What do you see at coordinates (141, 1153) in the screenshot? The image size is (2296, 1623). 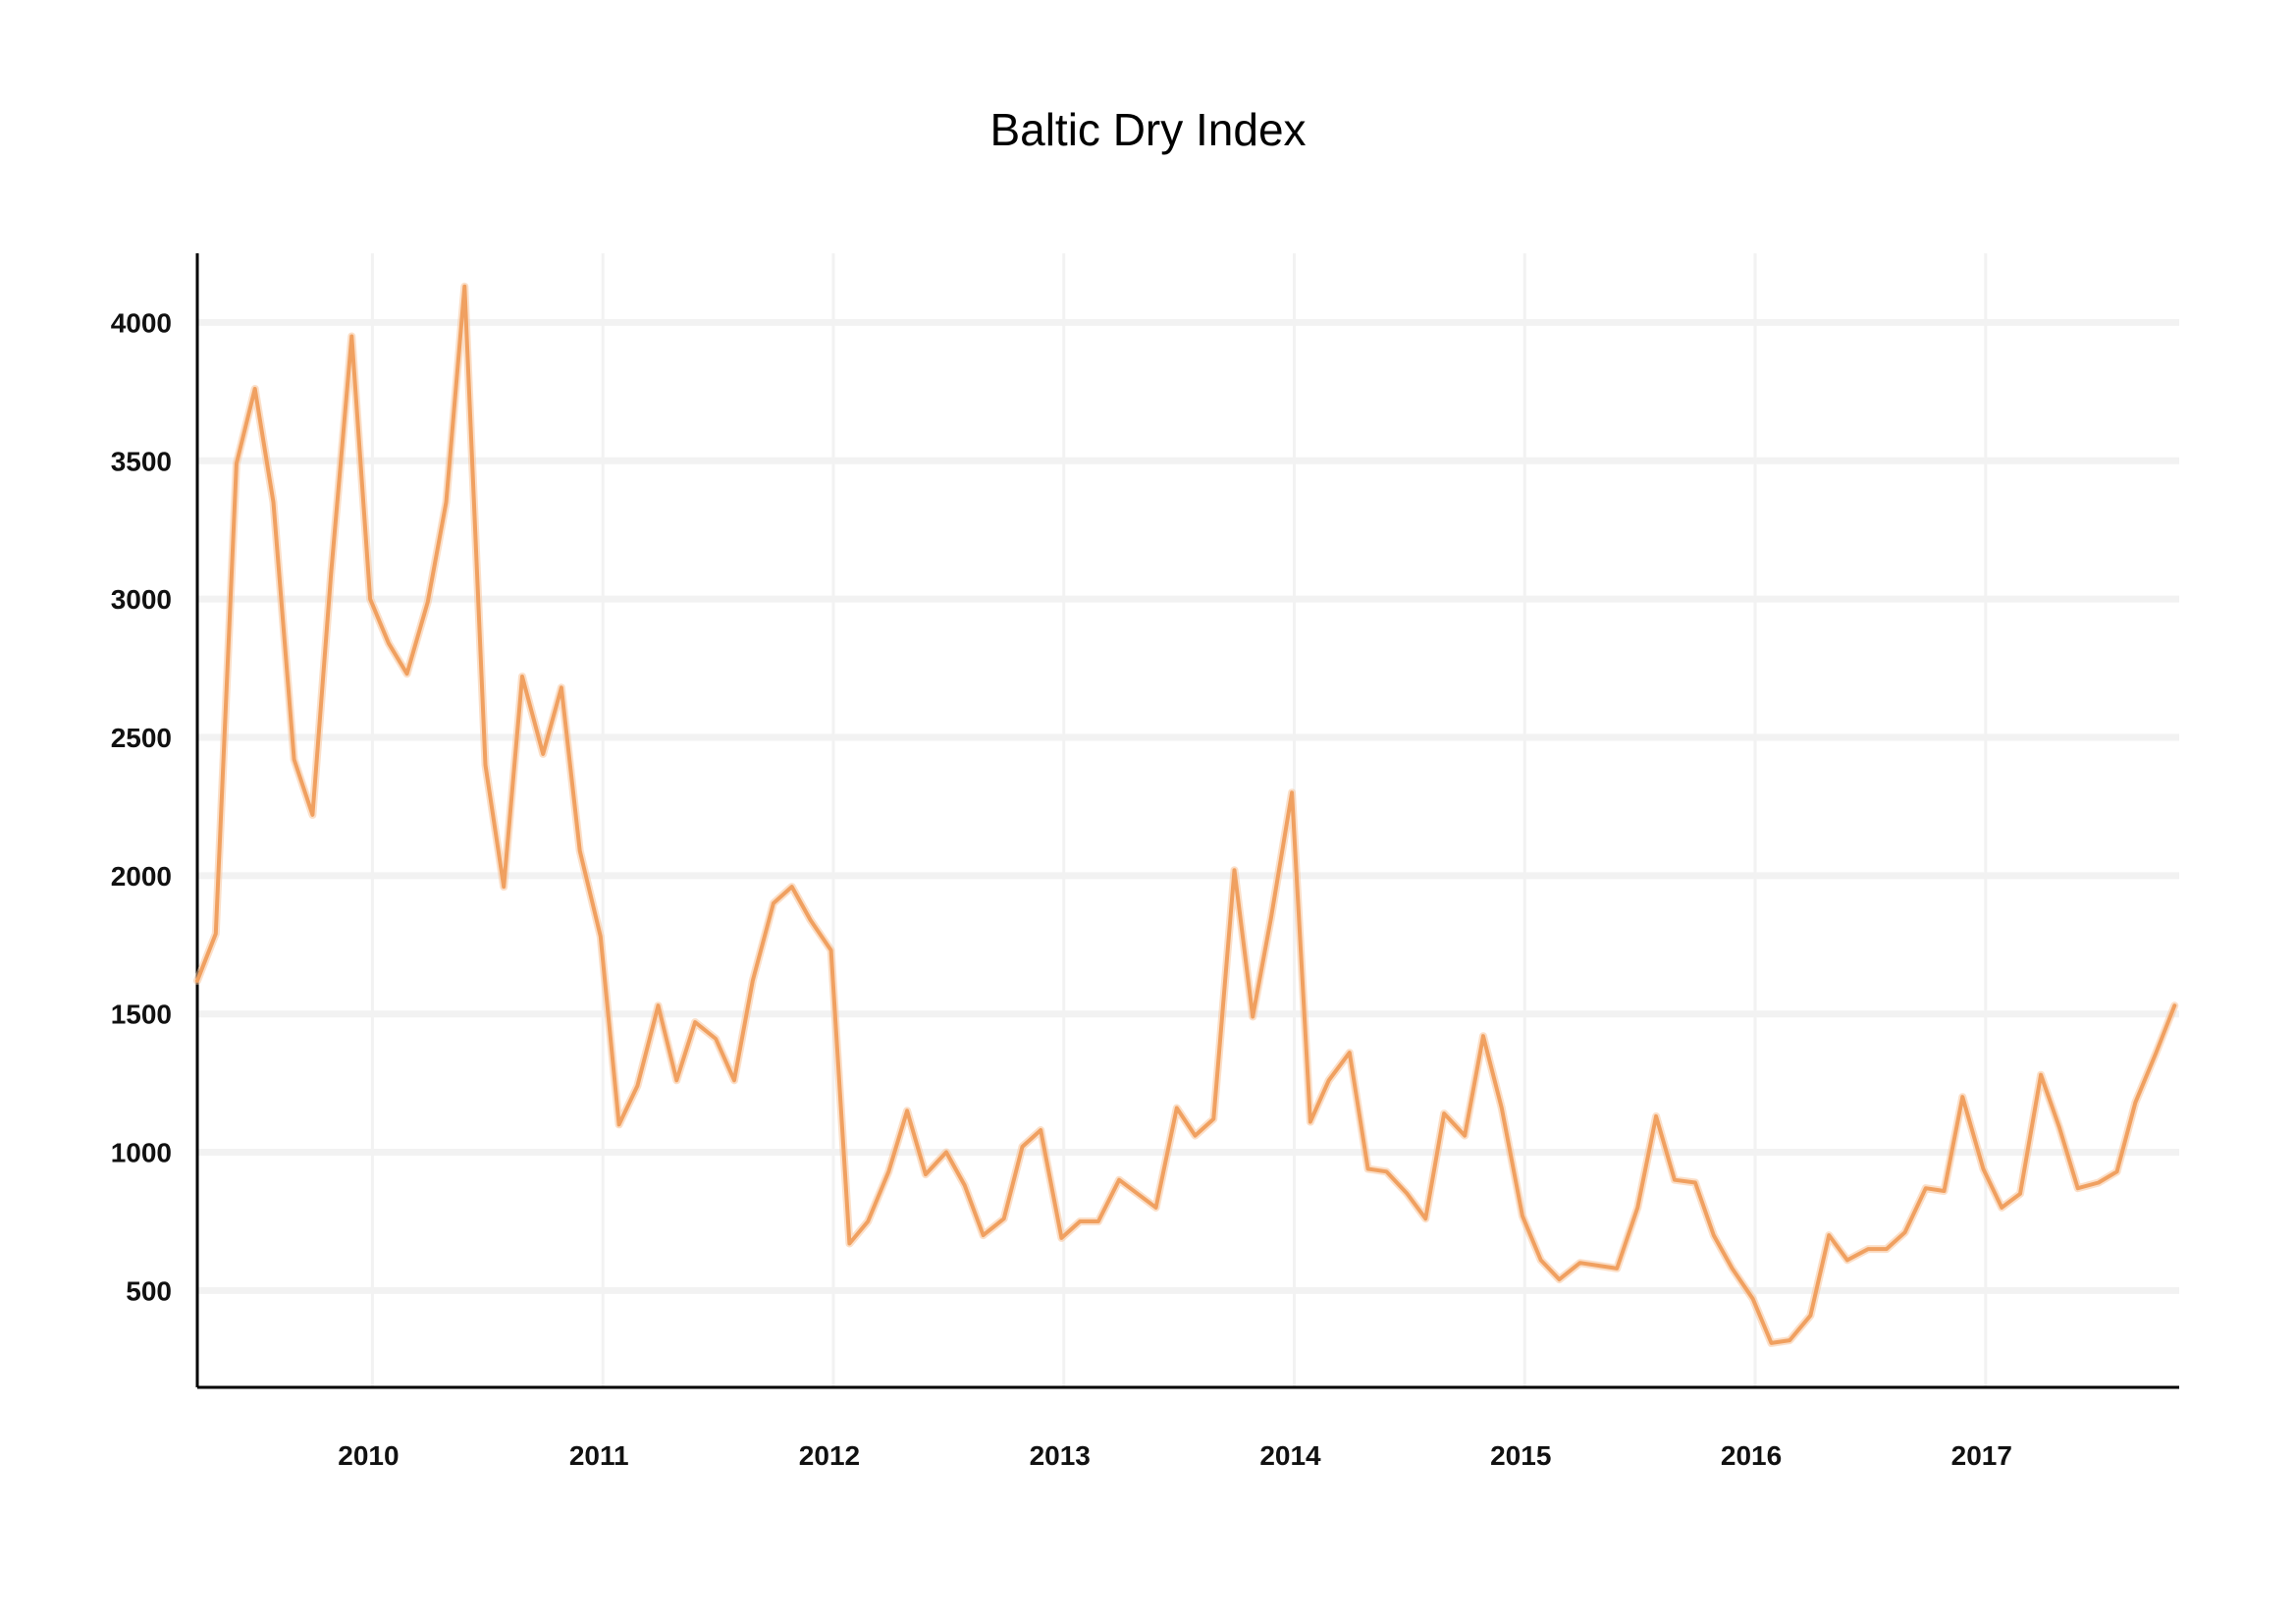 I see `y-tick-label: 1000` at bounding box center [141, 1153].